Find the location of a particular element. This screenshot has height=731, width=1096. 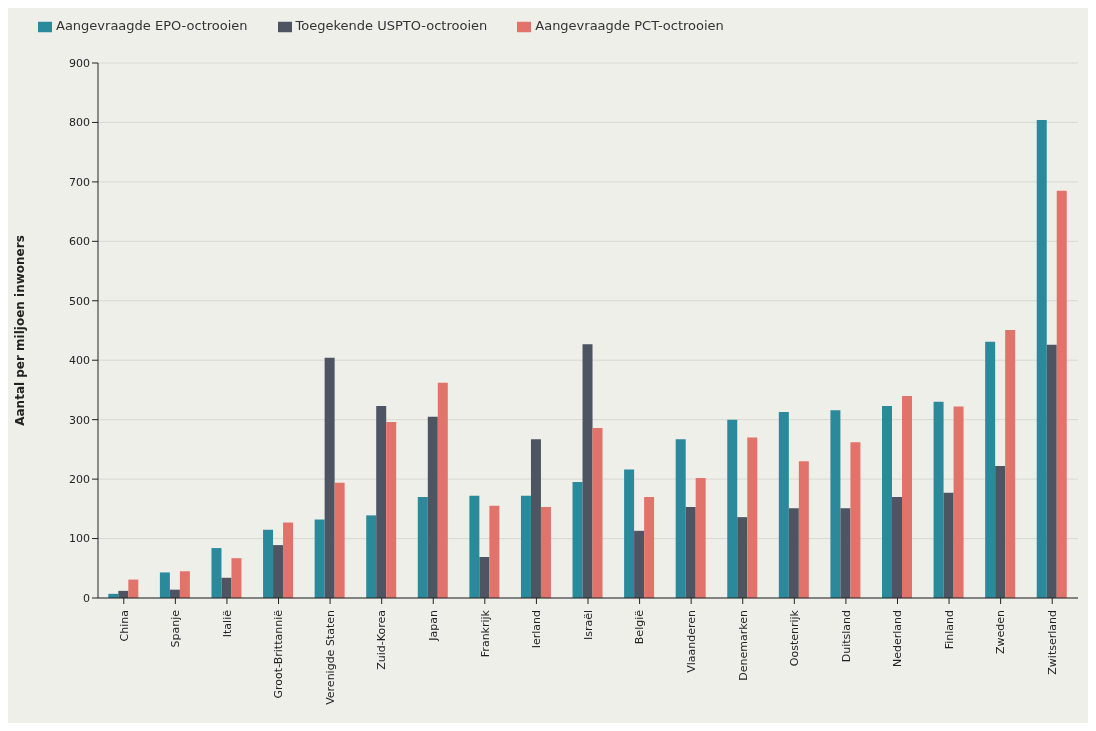

x-tick-label: Italië is located at coordinates (227, 623).